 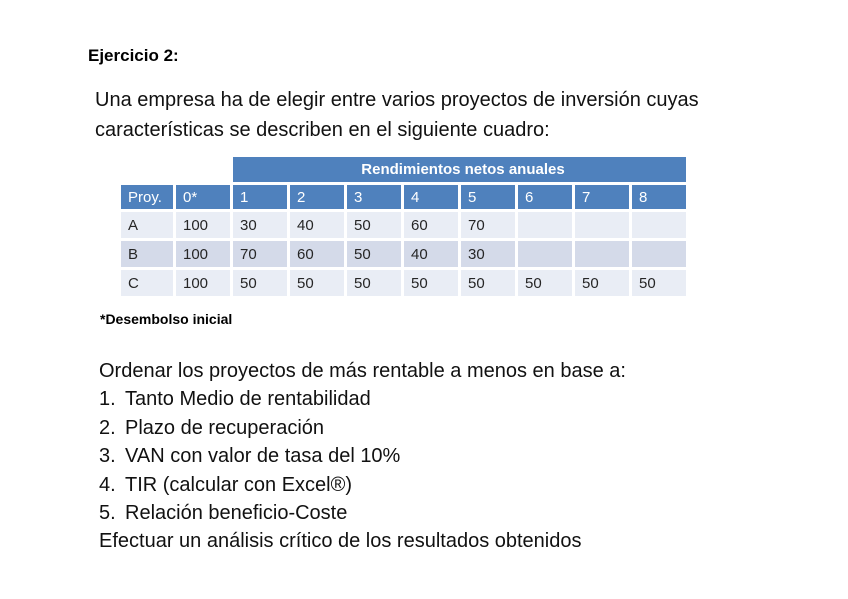 I want to click on task-text: VAN con valor de tasa del 10%, so click(x=263, y=456).